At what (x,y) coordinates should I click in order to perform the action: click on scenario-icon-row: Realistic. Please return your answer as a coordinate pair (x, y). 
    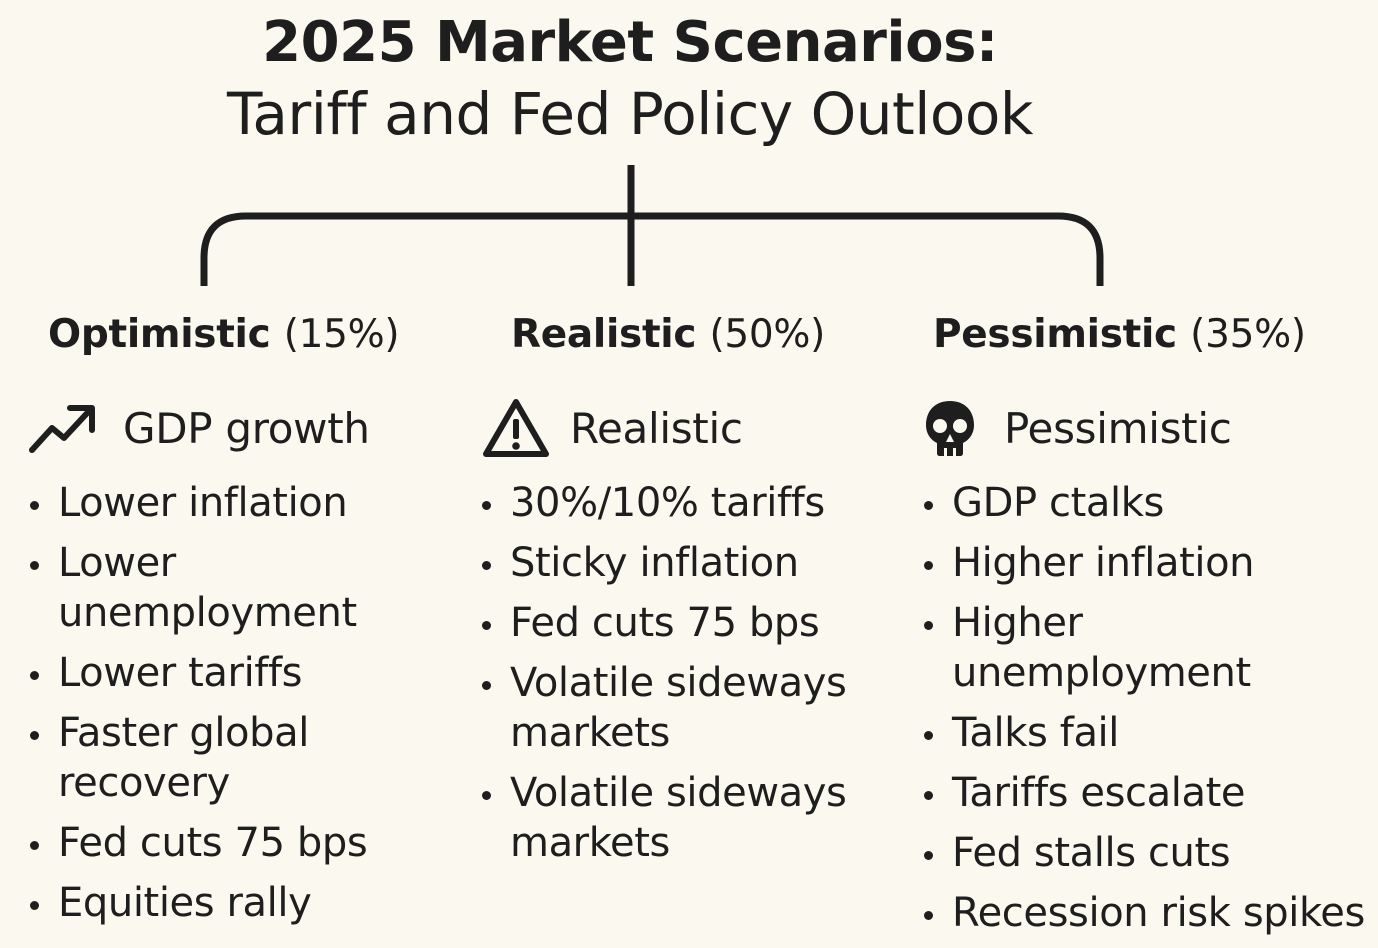
    Looking at the image, I should click on (612, 428).